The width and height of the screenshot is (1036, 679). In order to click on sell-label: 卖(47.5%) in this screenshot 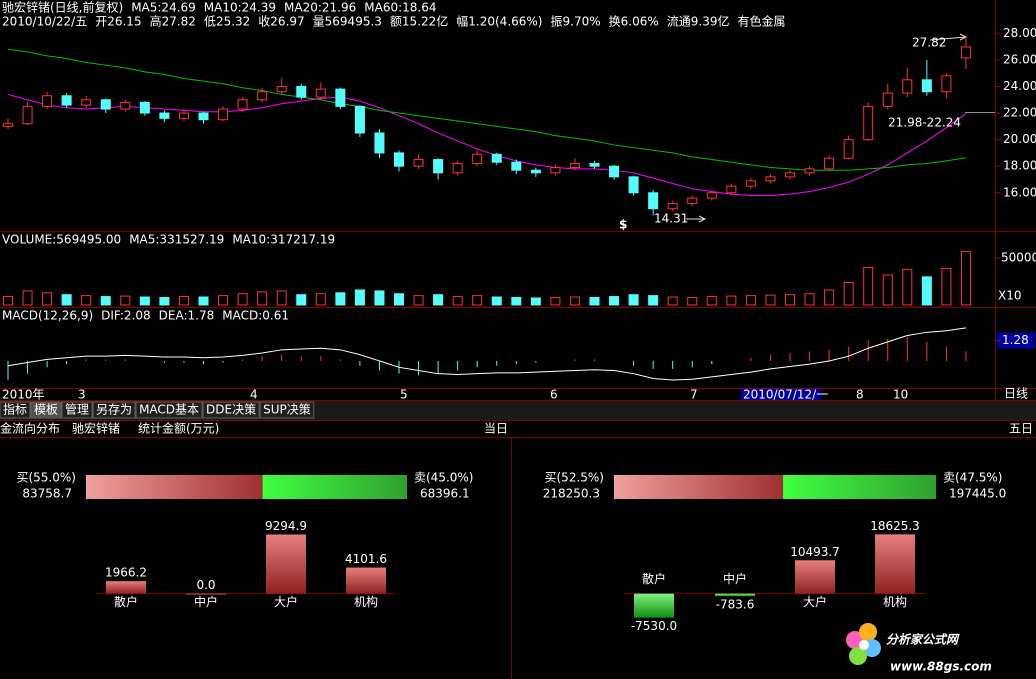, I will do `click(973, 478)`.